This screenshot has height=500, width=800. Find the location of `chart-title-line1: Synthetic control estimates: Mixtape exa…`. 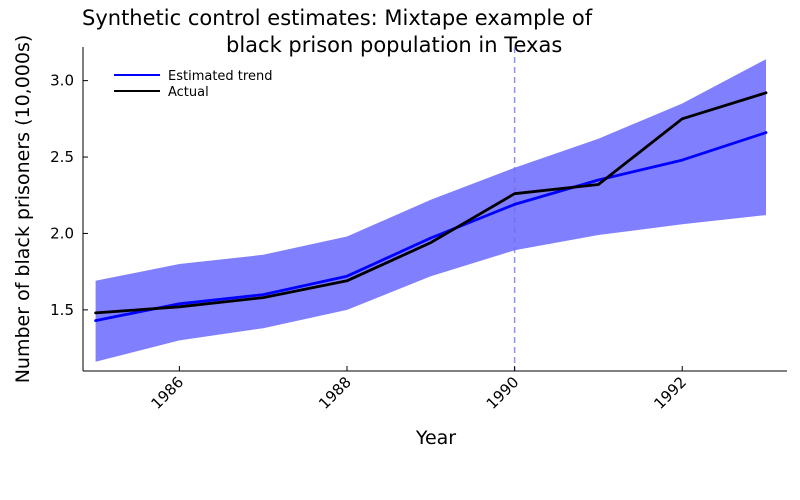

chart-title-line1: Synthetic control estimates: Mixtape exa… is located at coordinates (337, 18).